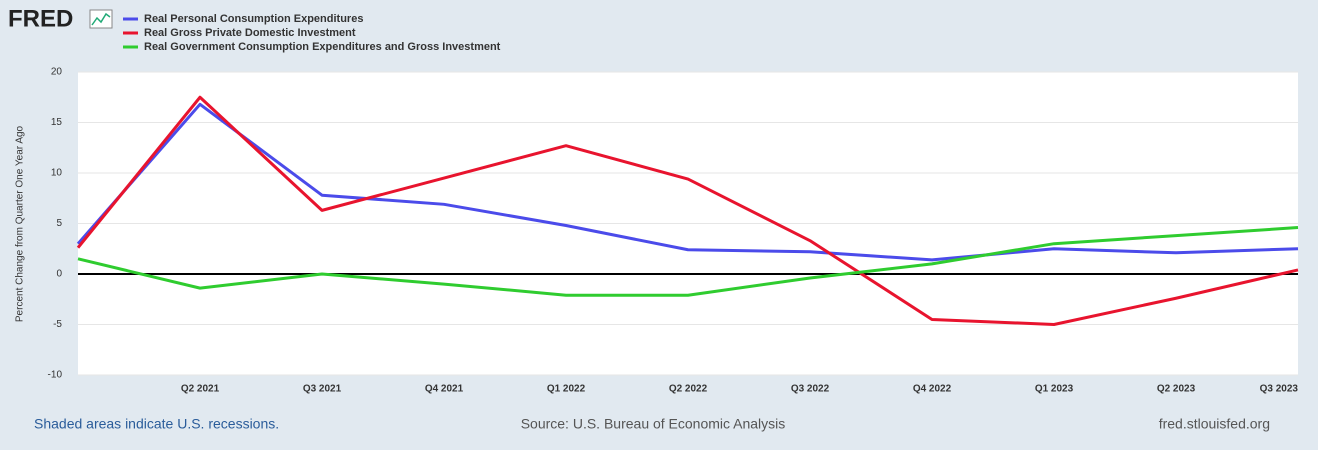 This screenshot has height=450, width=1318. Describe the element at coordinates (40, 18) in the screenshot. I see `logo: FRED` at that location.